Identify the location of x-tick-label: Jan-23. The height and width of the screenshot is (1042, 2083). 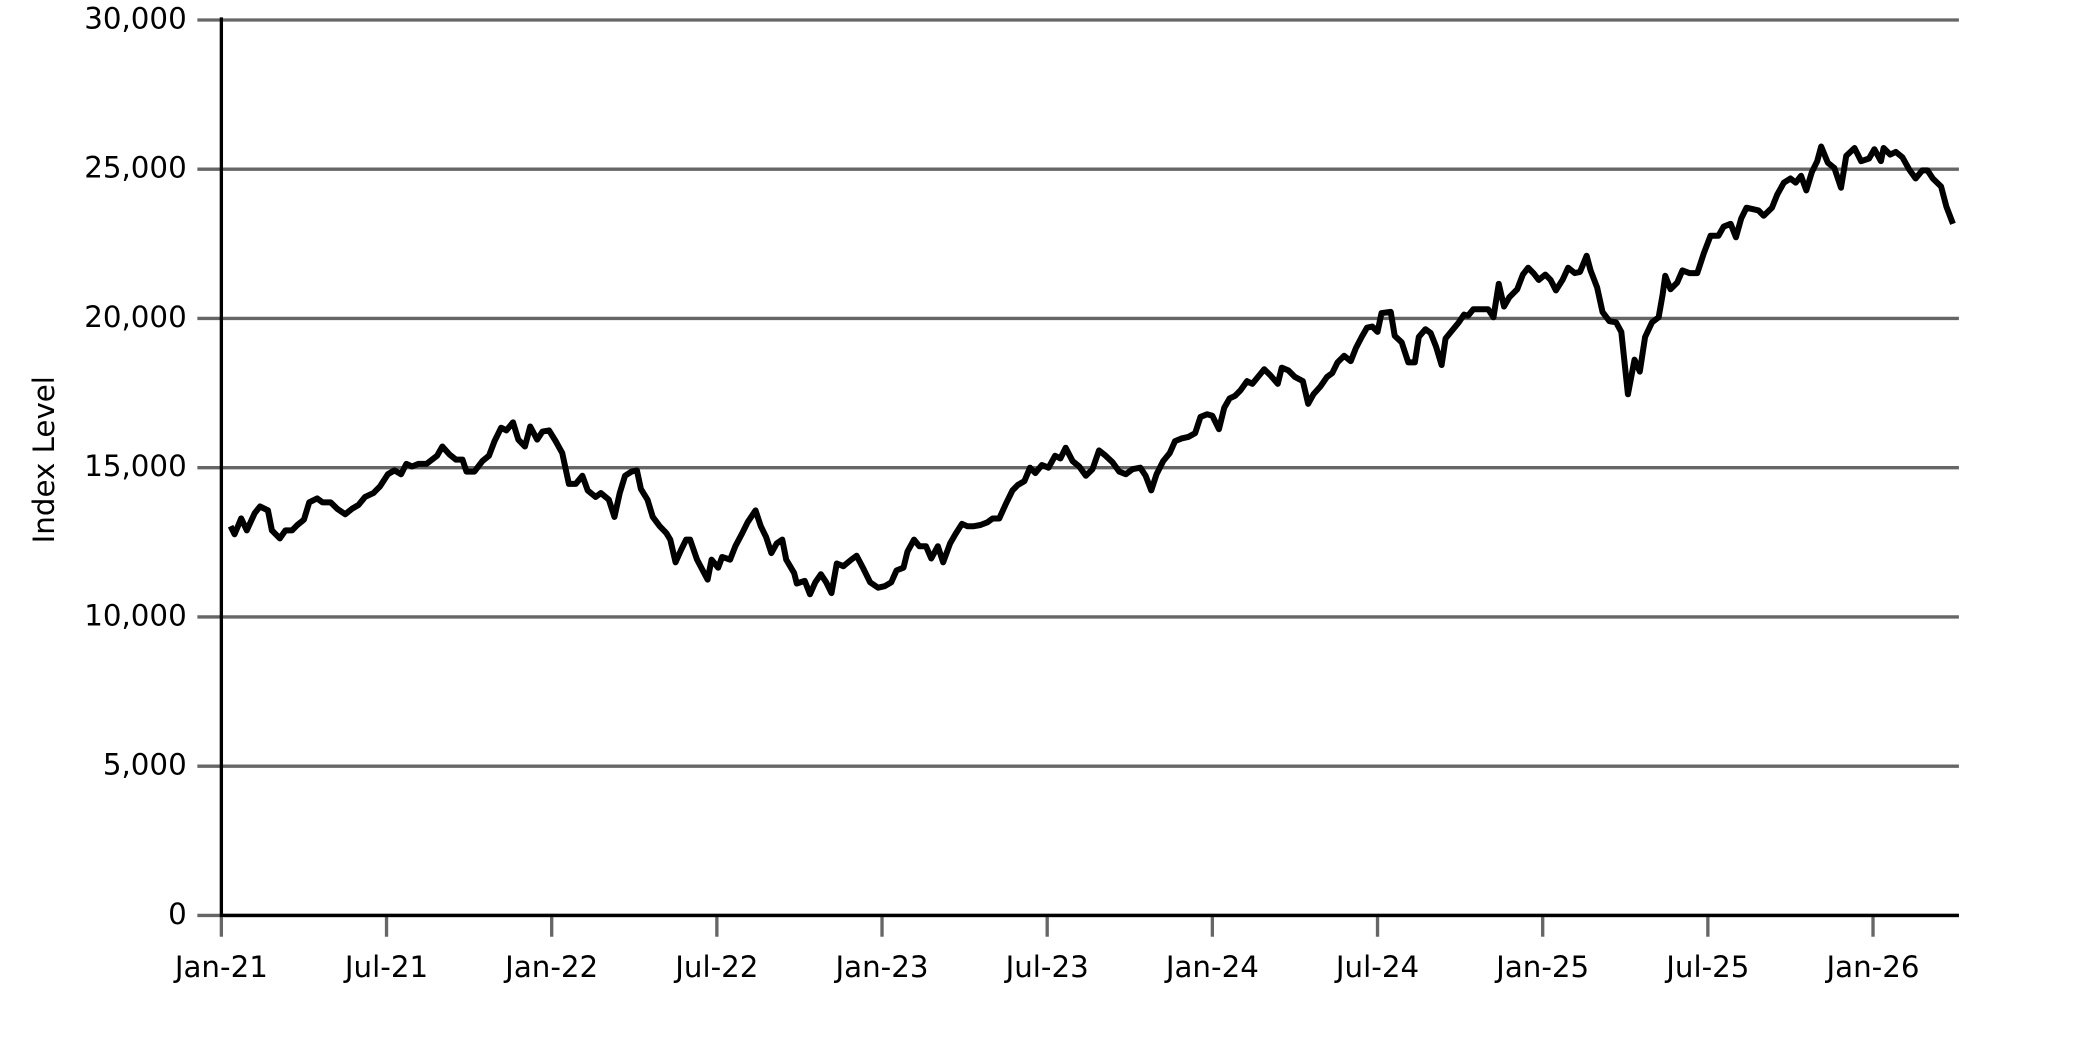
(881, 967).